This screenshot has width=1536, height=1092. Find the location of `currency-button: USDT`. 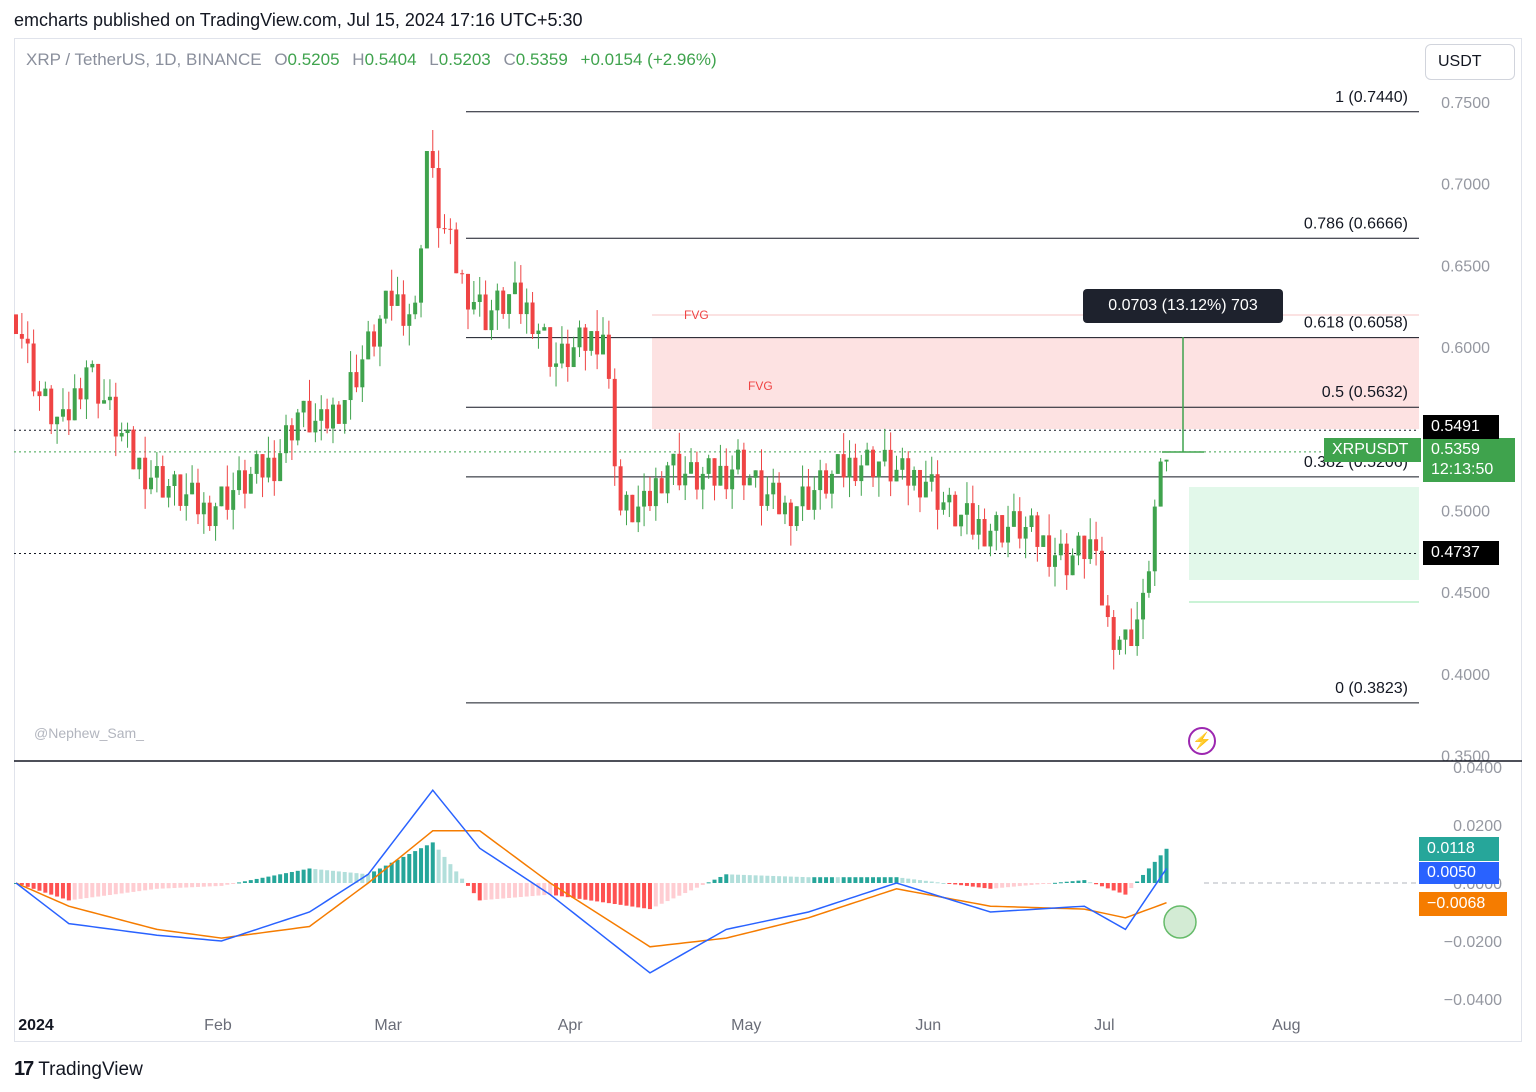

currency-button: USDT is located at coordinates (1470, 62).